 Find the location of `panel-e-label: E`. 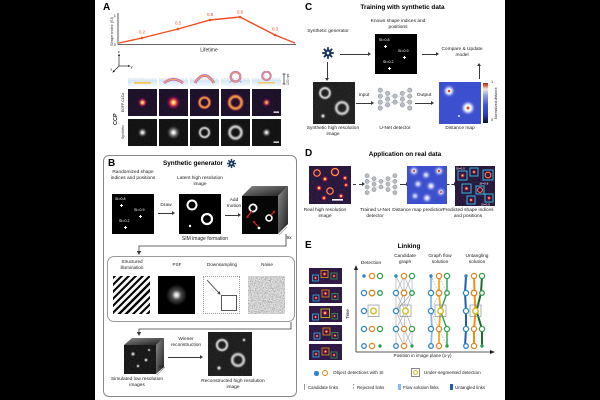

panel-e-label: E is located at coordinates (308, 245).